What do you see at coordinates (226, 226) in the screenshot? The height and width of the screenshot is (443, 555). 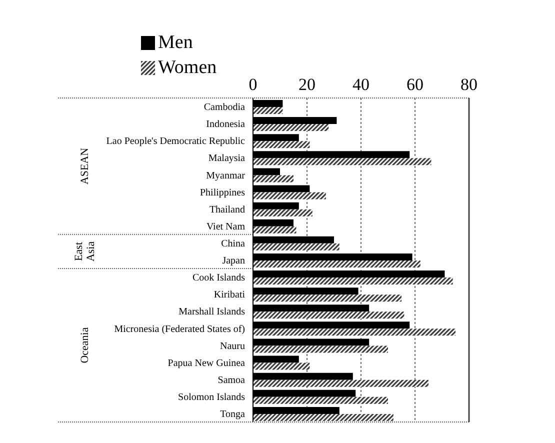 I see `y-tick-label: Viet Nam` at bounding box center [226, 226].